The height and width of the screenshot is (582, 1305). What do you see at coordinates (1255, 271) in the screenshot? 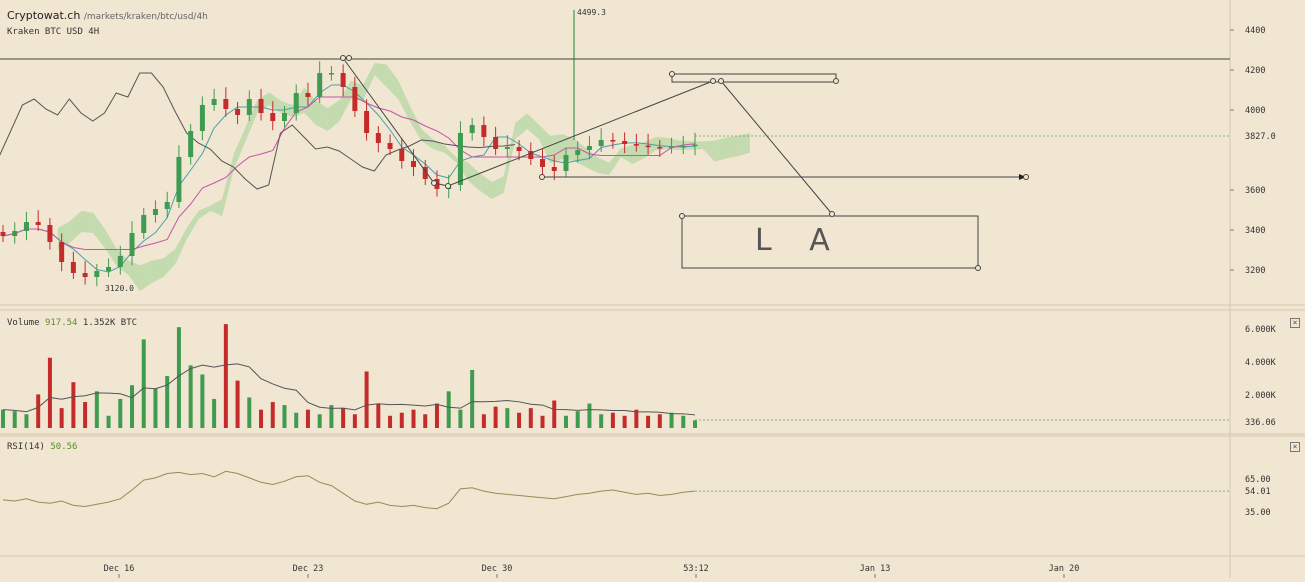
I see `price-tick-label: 3200` at bounding box center [1255, 271].